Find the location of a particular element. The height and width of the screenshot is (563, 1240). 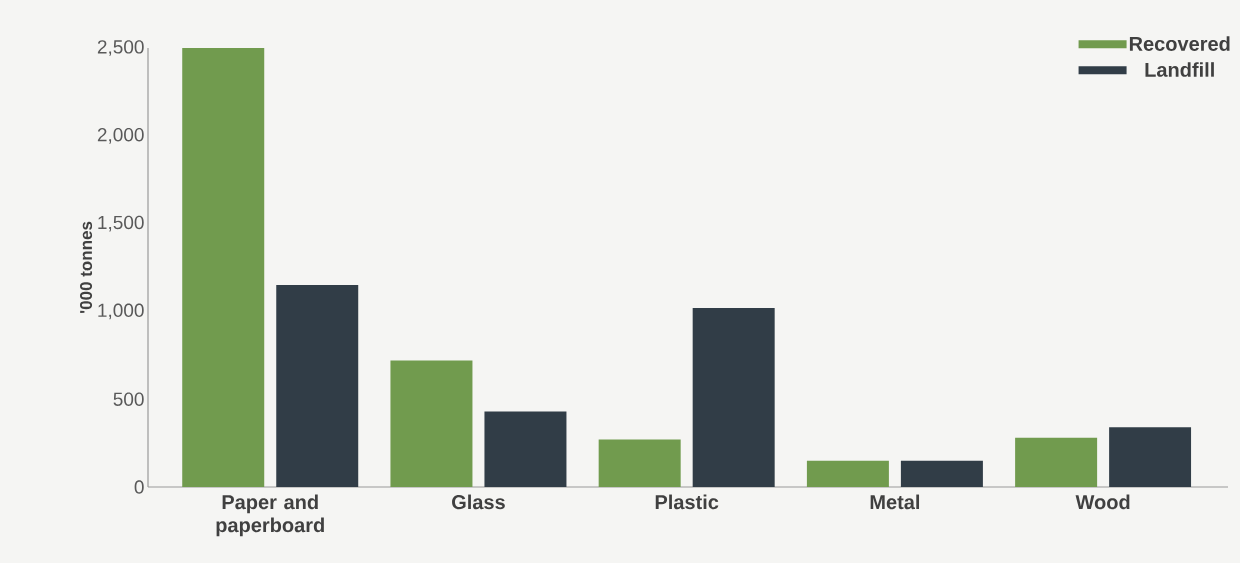

x-tick-label: Glass is located at coordinates (478, 502).